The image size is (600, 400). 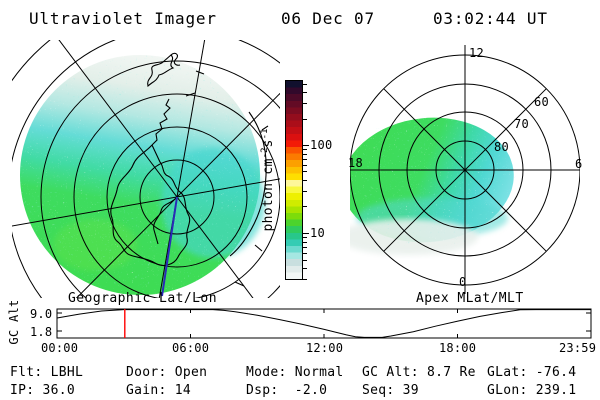 What do you see at coordinates (532, 372) in the screenshot?
I see `status-glat: GLat: -76.4` at bounding box center [532, 372].